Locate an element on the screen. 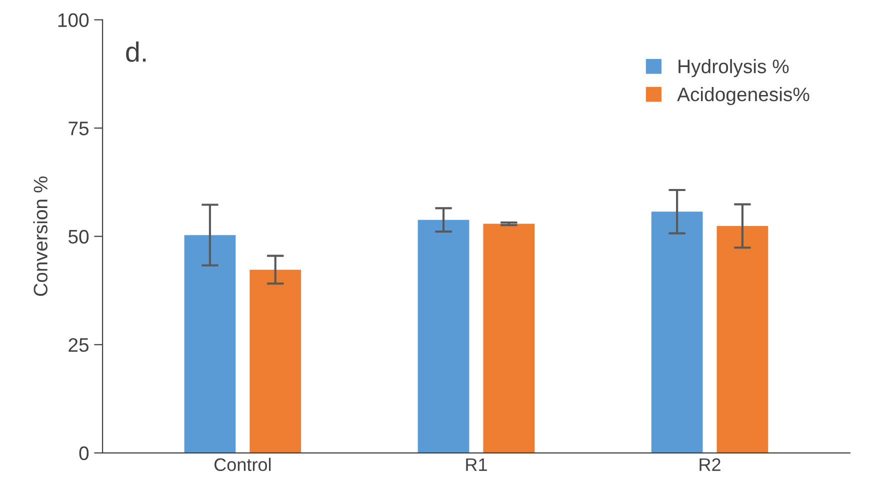 The image size is (869, 495). legend-label: Acidogenesis% is located at coordinates (743, 96).